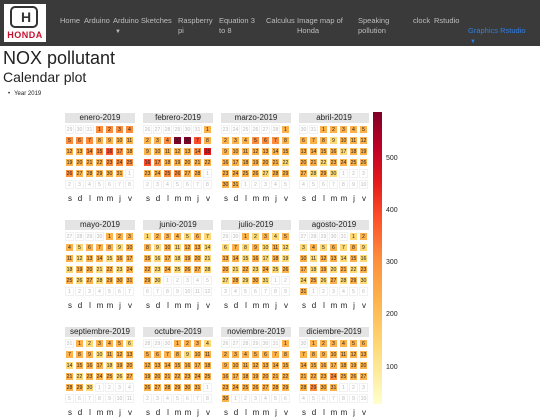 Image resolution: width=540 pixels, height=417 pixels. Describe the element at coordinates (473, 42) in the screenshot. I see `caret-down-icon: ▼` at that location.